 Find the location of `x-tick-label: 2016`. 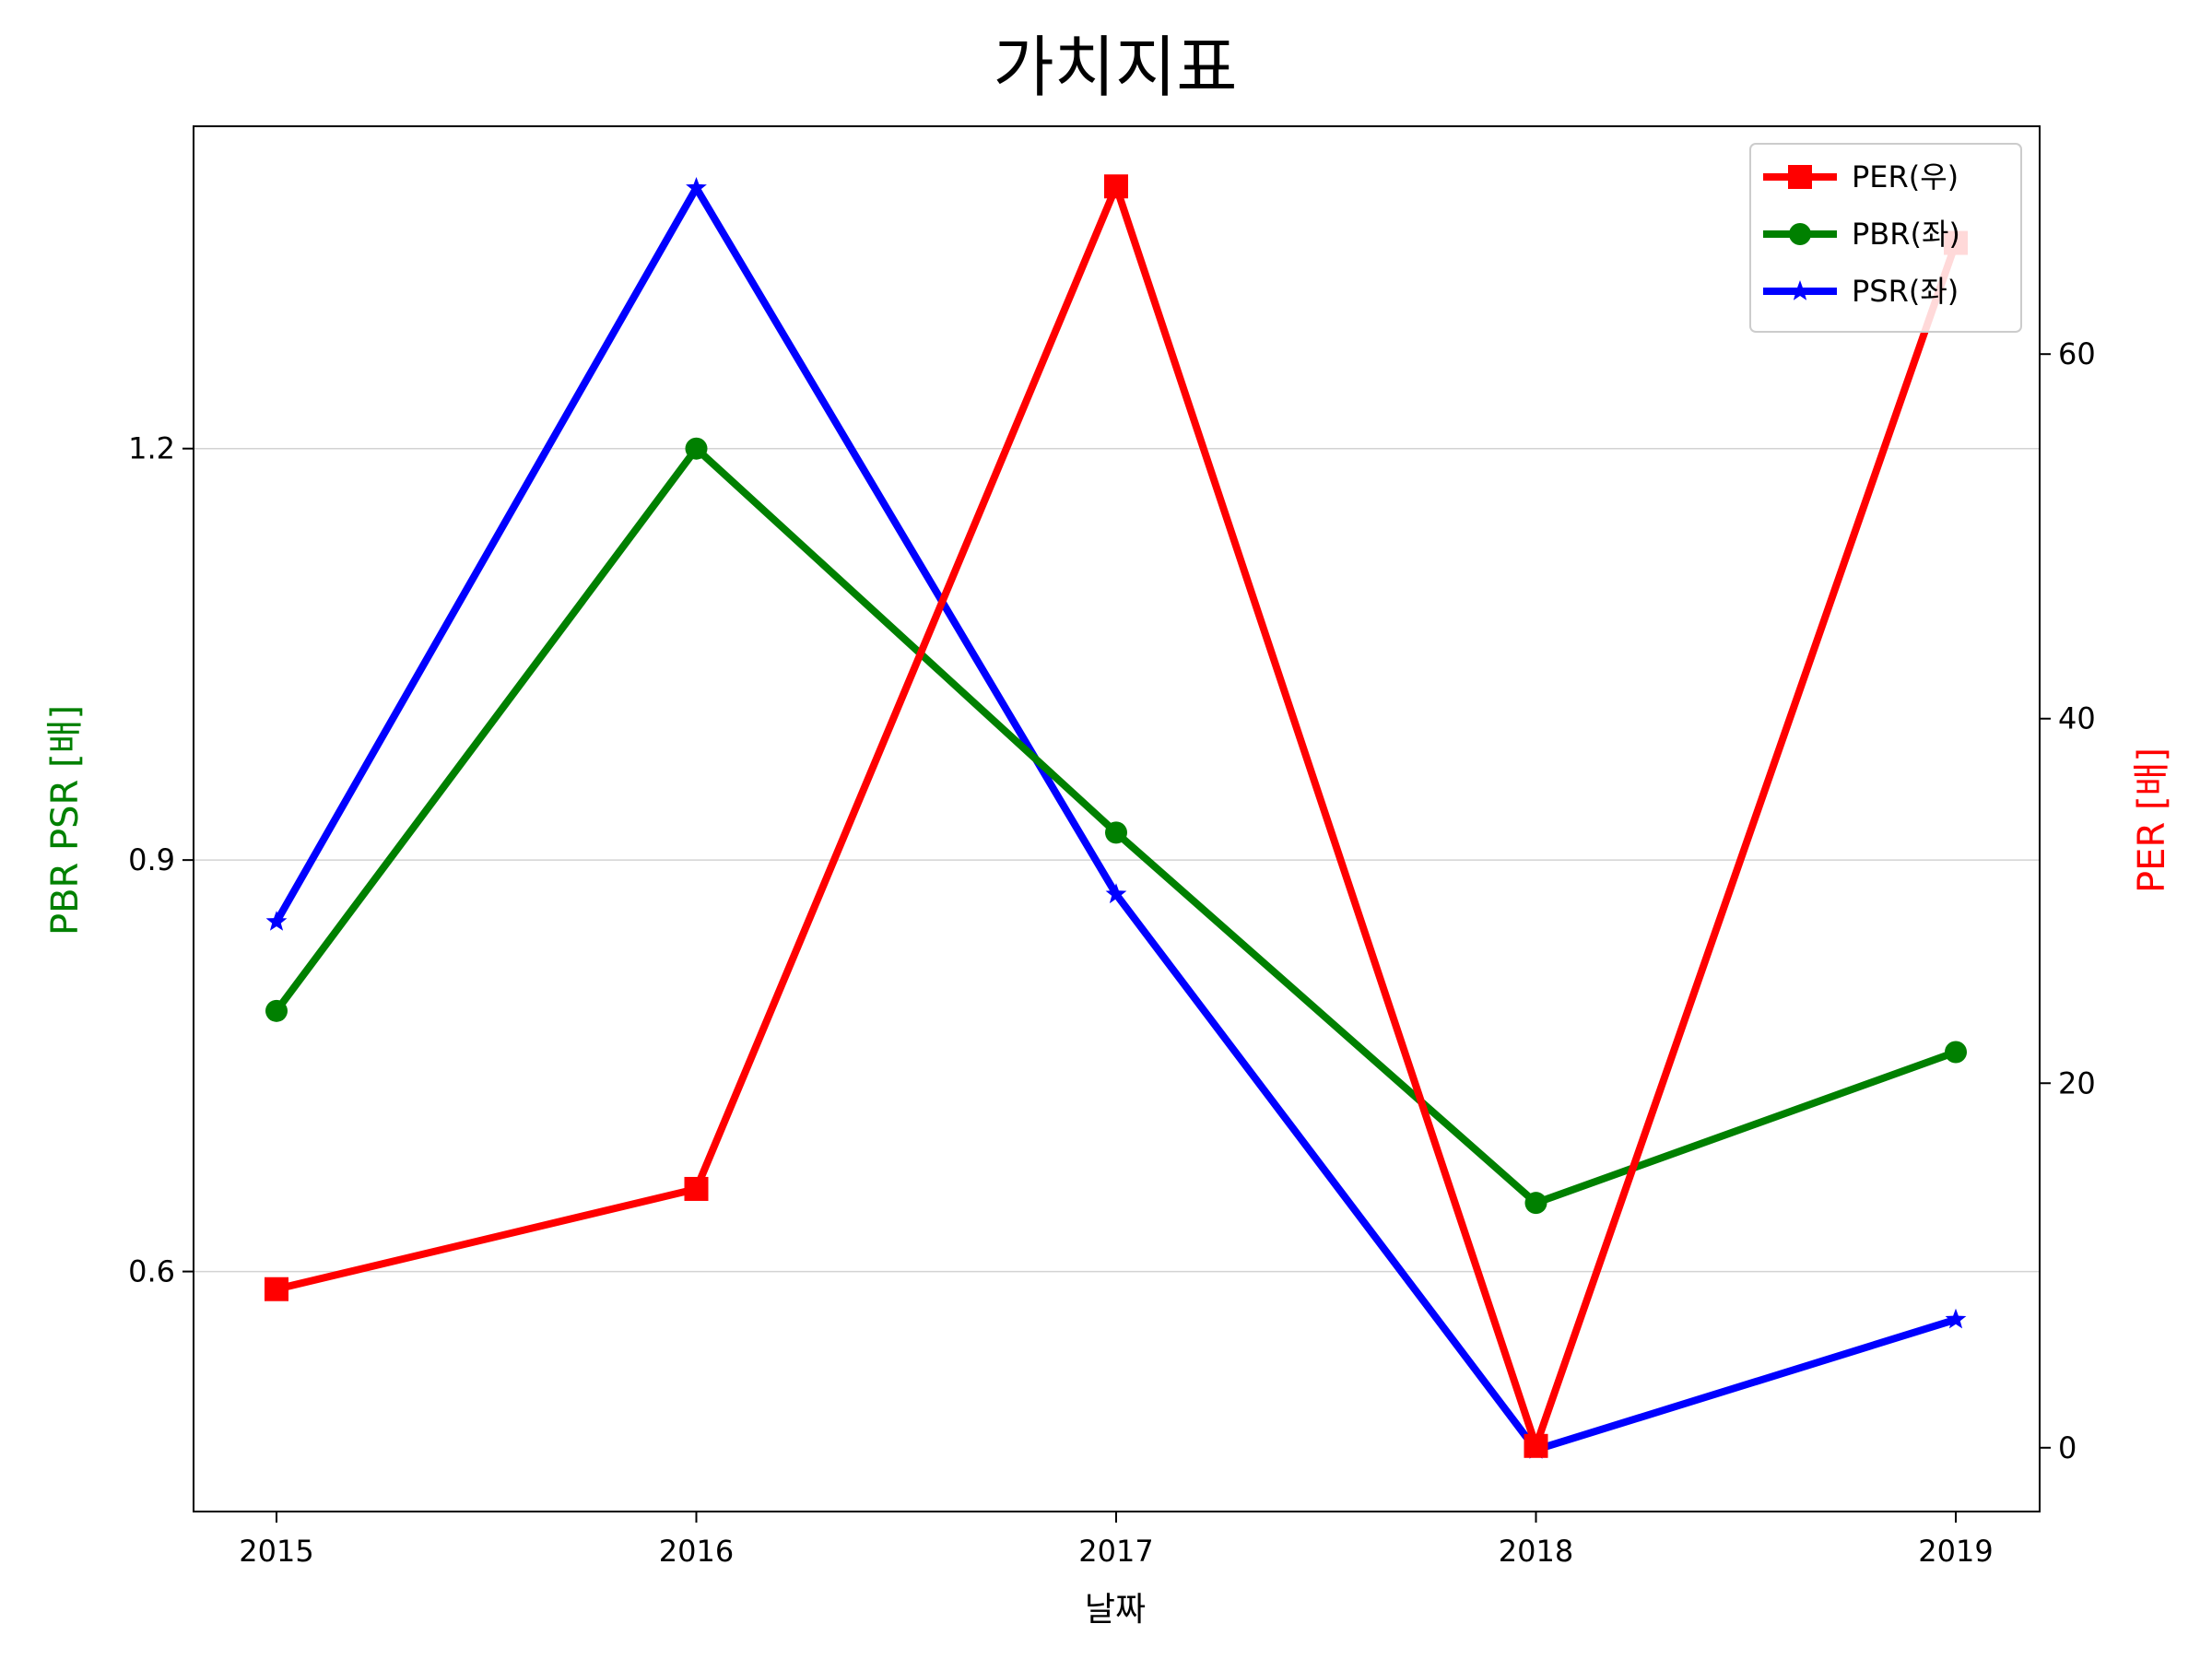

x-tick-label: 2016 is located at coordinates (696, 1551).